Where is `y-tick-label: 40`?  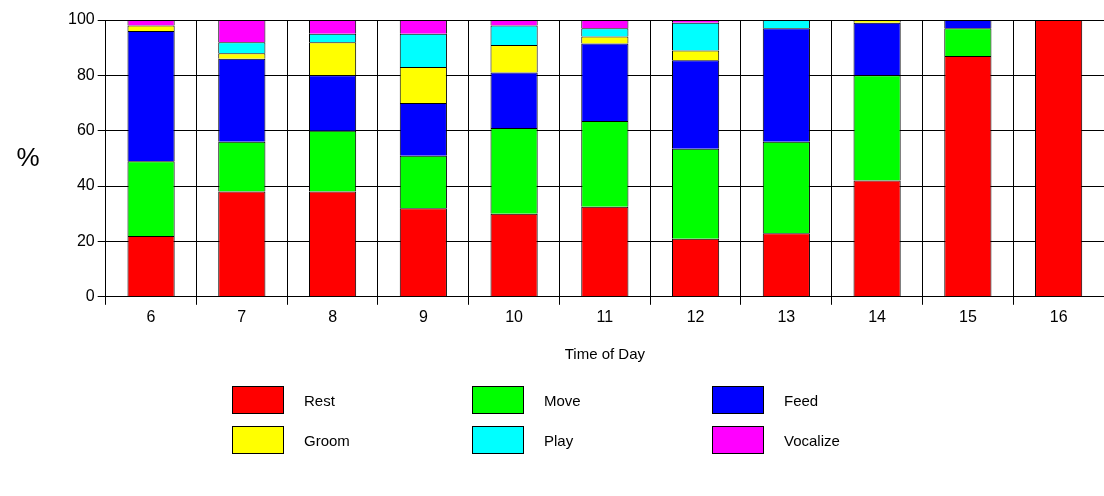 y-tick-label: 40 is located at coordinates (85, 185).